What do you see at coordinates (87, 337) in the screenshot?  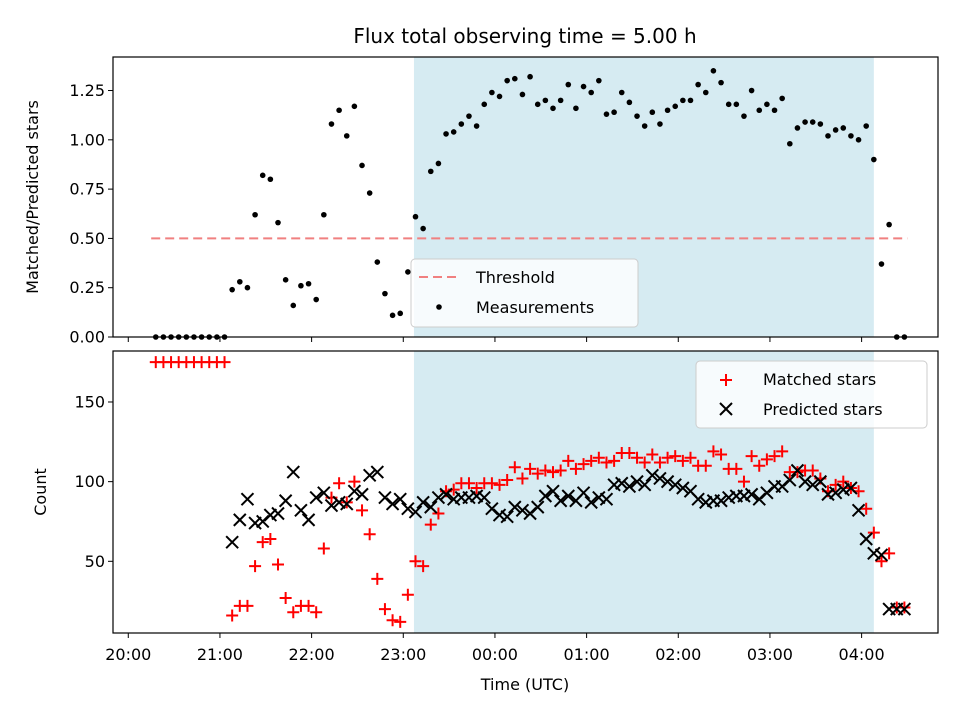 I see `y-tick-label: 0.00` at bounding box center [87, 337].